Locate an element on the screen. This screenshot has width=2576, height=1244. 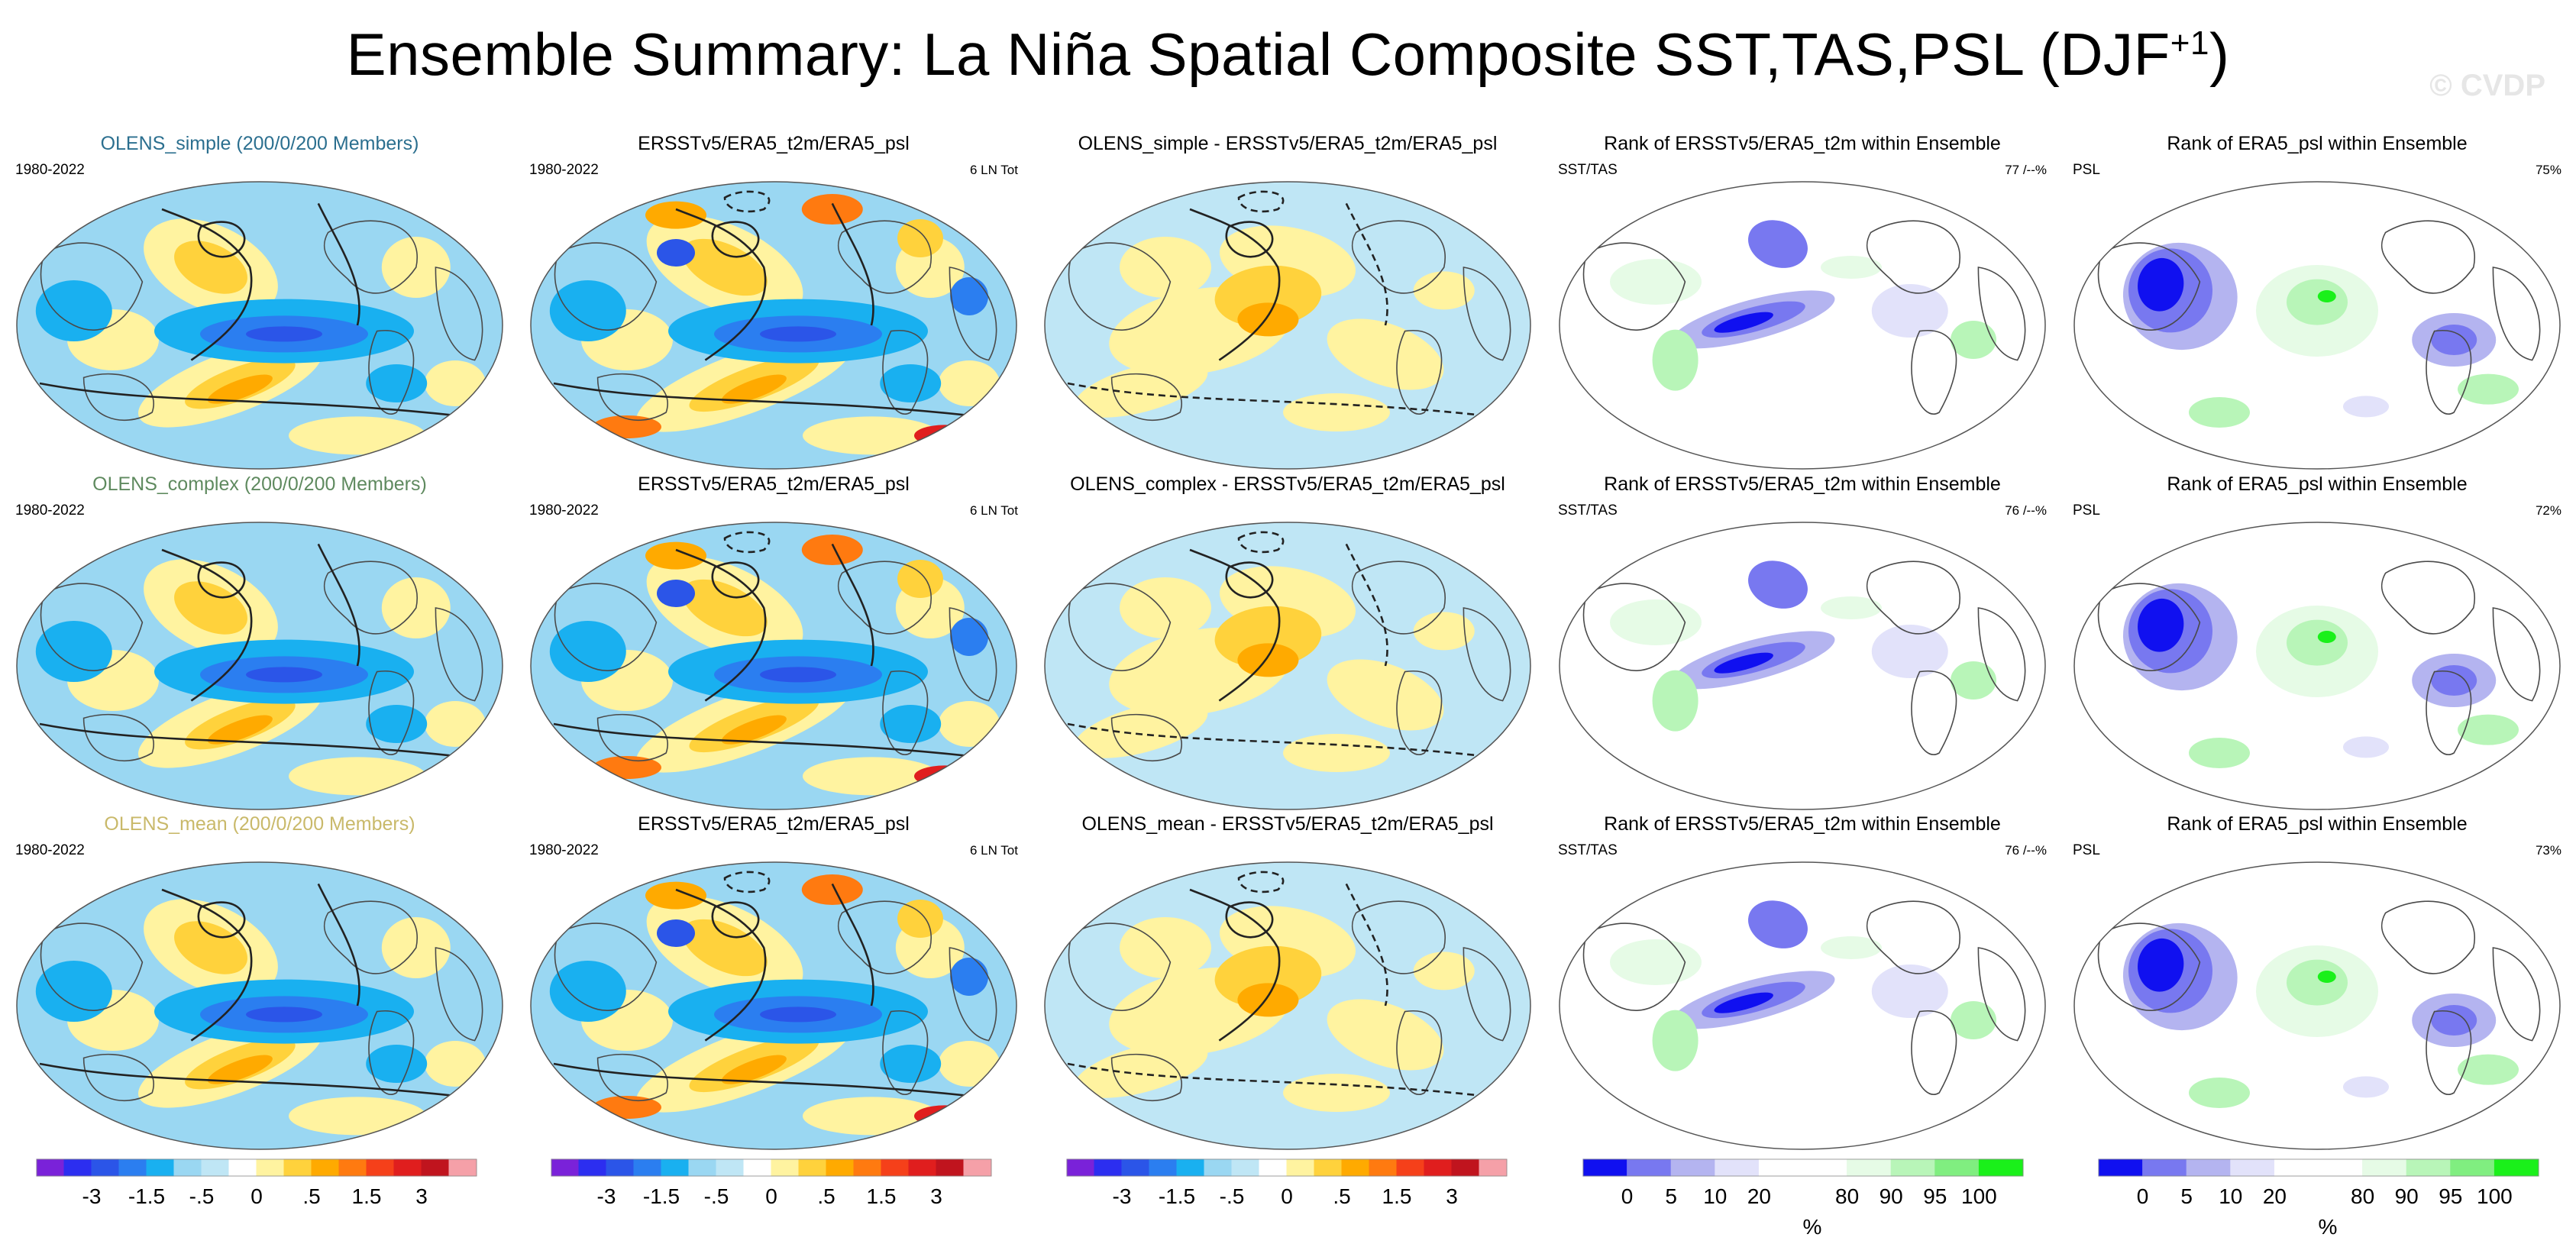
panel-title: ERSSTv5/ERA5_t2m/ERA5_psl is located at coordinates (774, 143).